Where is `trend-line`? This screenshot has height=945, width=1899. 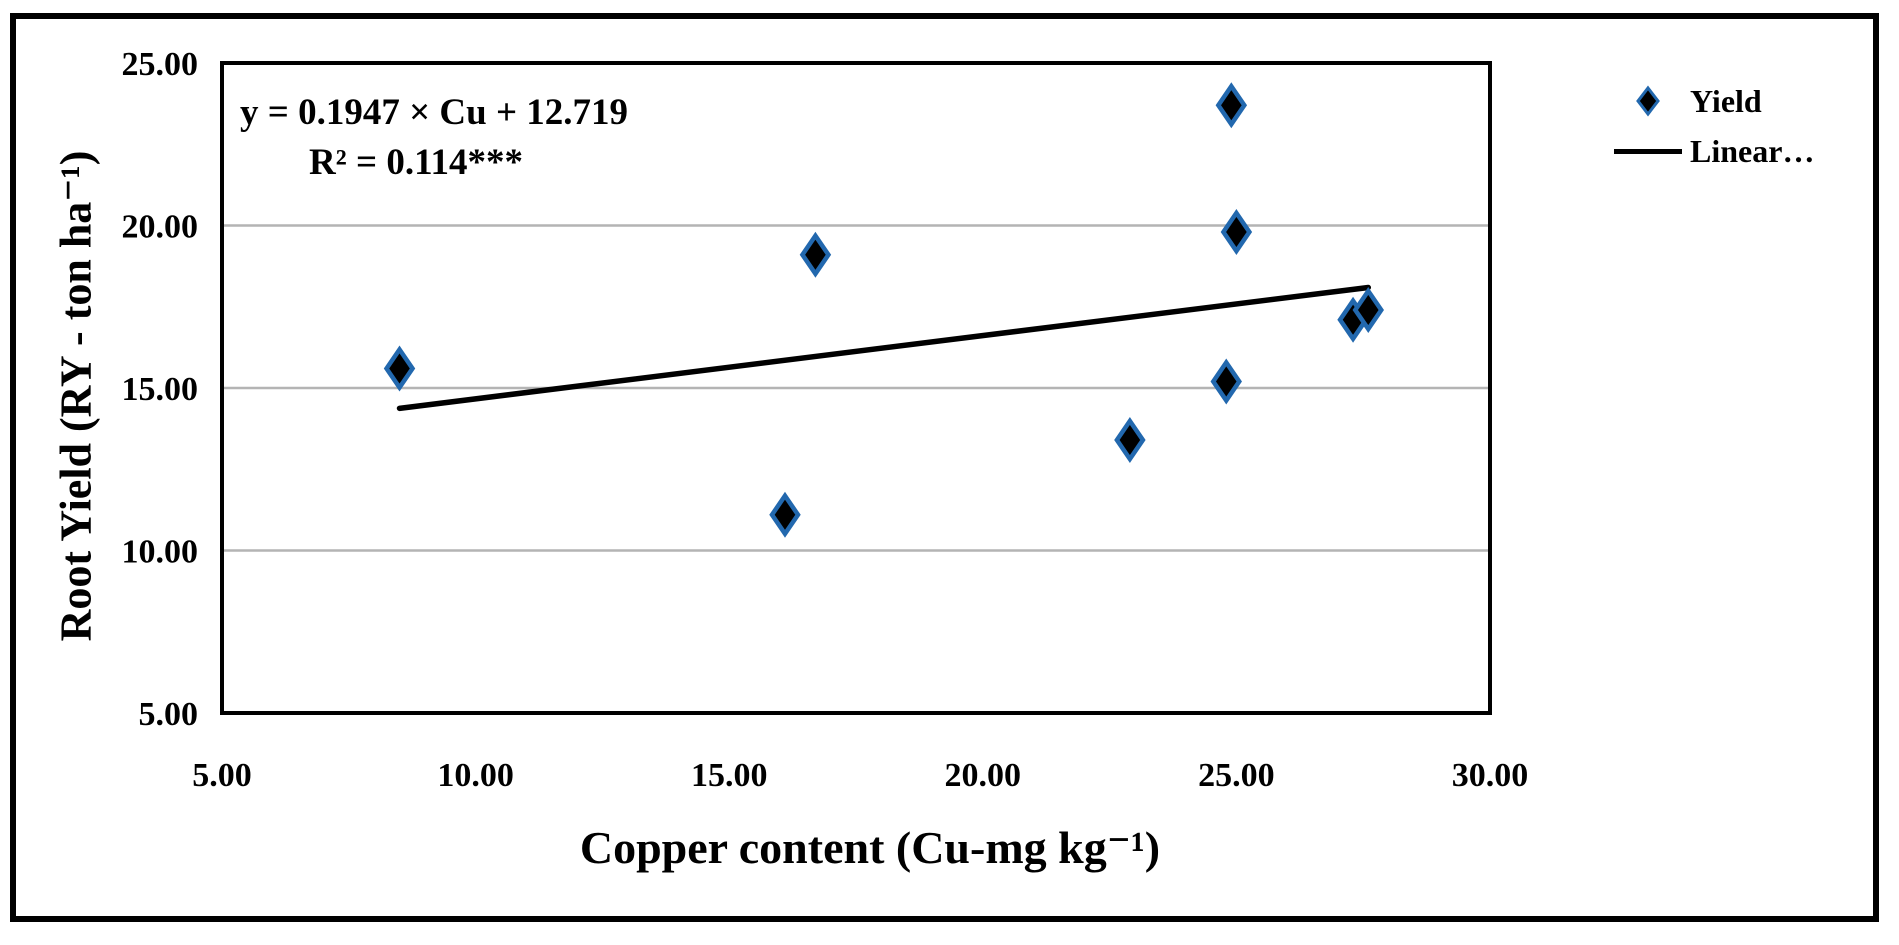
trend-line is located at coordinates (884, 348).